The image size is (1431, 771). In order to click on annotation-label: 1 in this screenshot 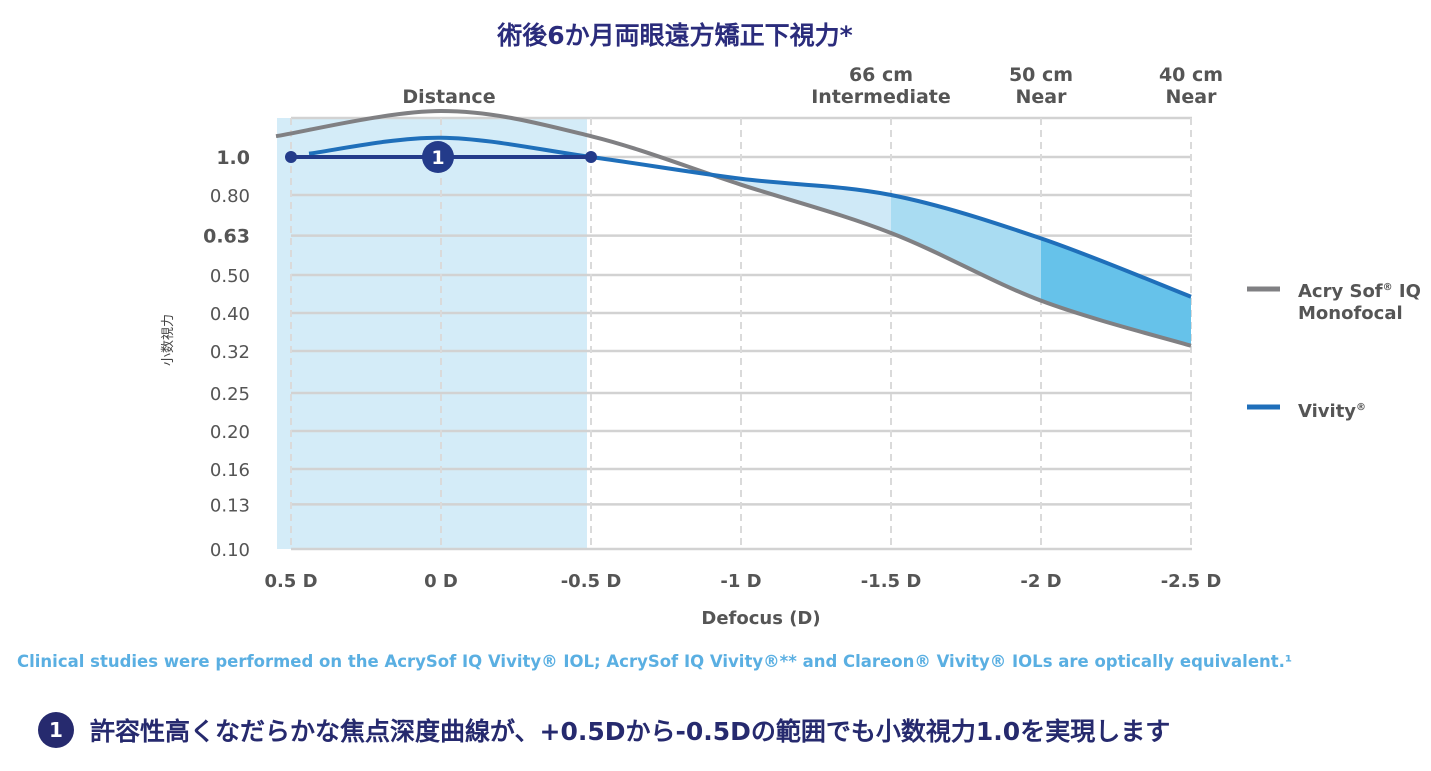, I will do `click(437, 158)`.